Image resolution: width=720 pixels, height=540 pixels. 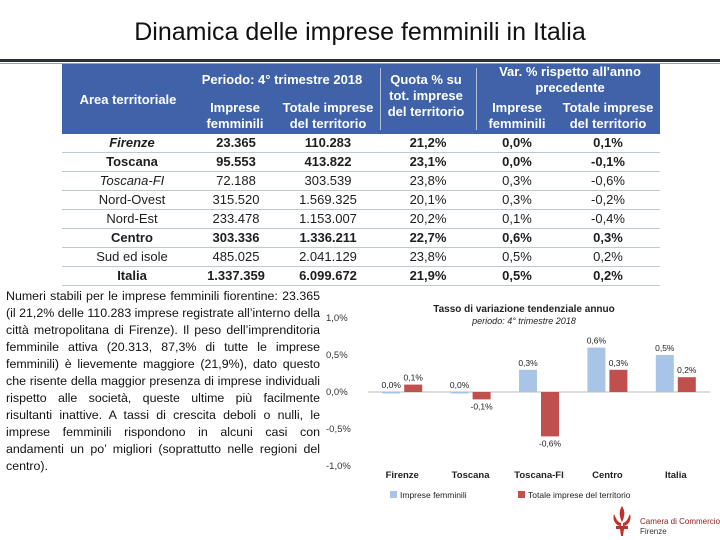 What do you see at coordinates (338, 429) in the screenshot?
I see `y-tick-label: -0,5%` at bounding box center [338, 429].